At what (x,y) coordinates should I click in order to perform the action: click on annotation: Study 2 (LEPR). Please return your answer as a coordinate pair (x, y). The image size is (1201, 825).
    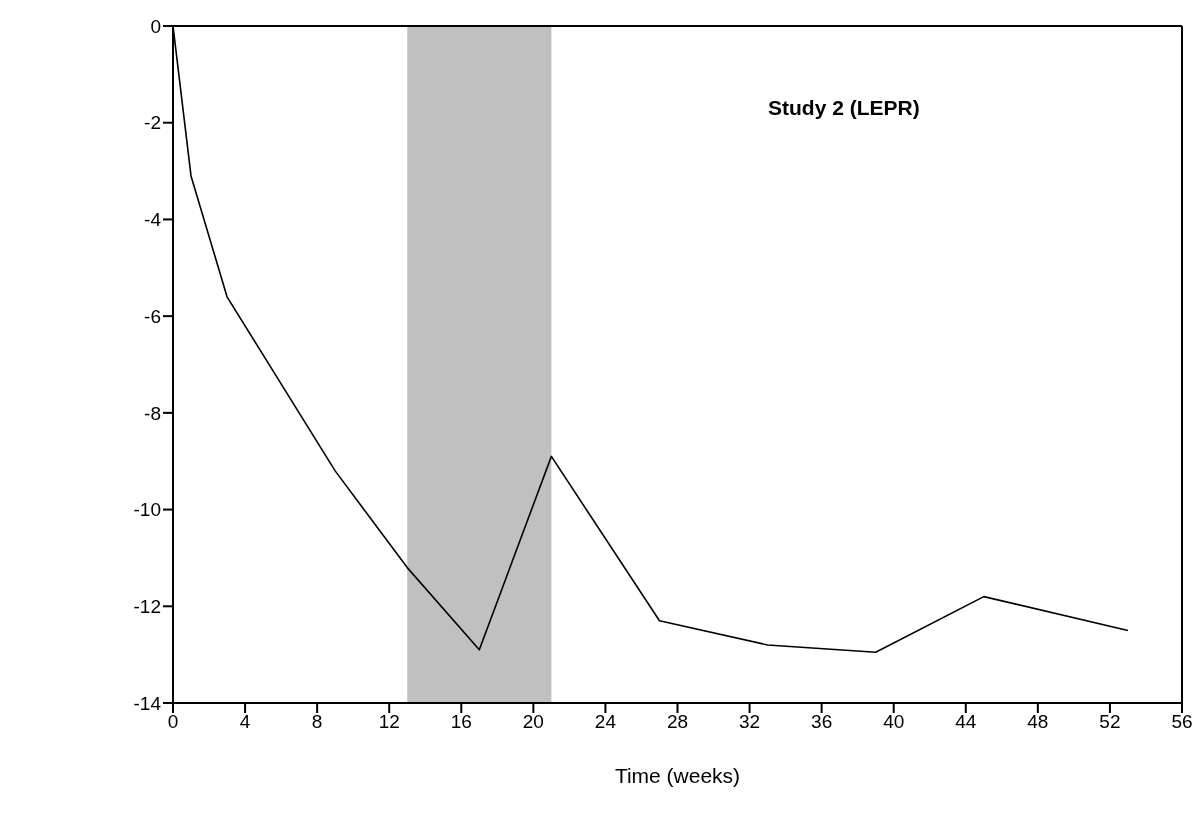
    Looking at the image, I should click on (844, 108).